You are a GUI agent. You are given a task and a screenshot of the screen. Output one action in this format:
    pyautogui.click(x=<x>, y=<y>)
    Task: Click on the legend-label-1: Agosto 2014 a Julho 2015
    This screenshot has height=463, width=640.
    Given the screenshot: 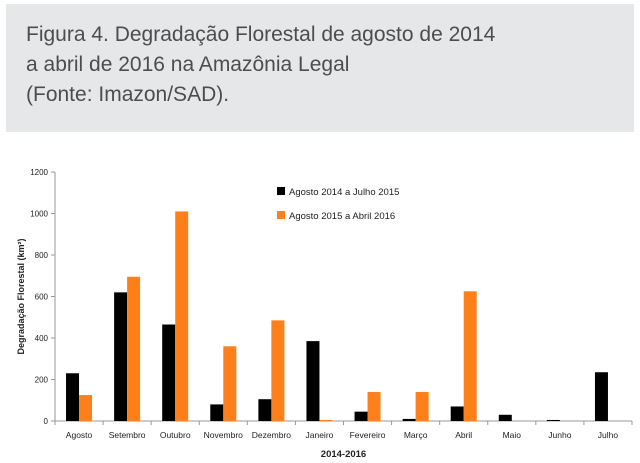 What is the action you would take?
    pyautogui.click(x=344, y=192)
    